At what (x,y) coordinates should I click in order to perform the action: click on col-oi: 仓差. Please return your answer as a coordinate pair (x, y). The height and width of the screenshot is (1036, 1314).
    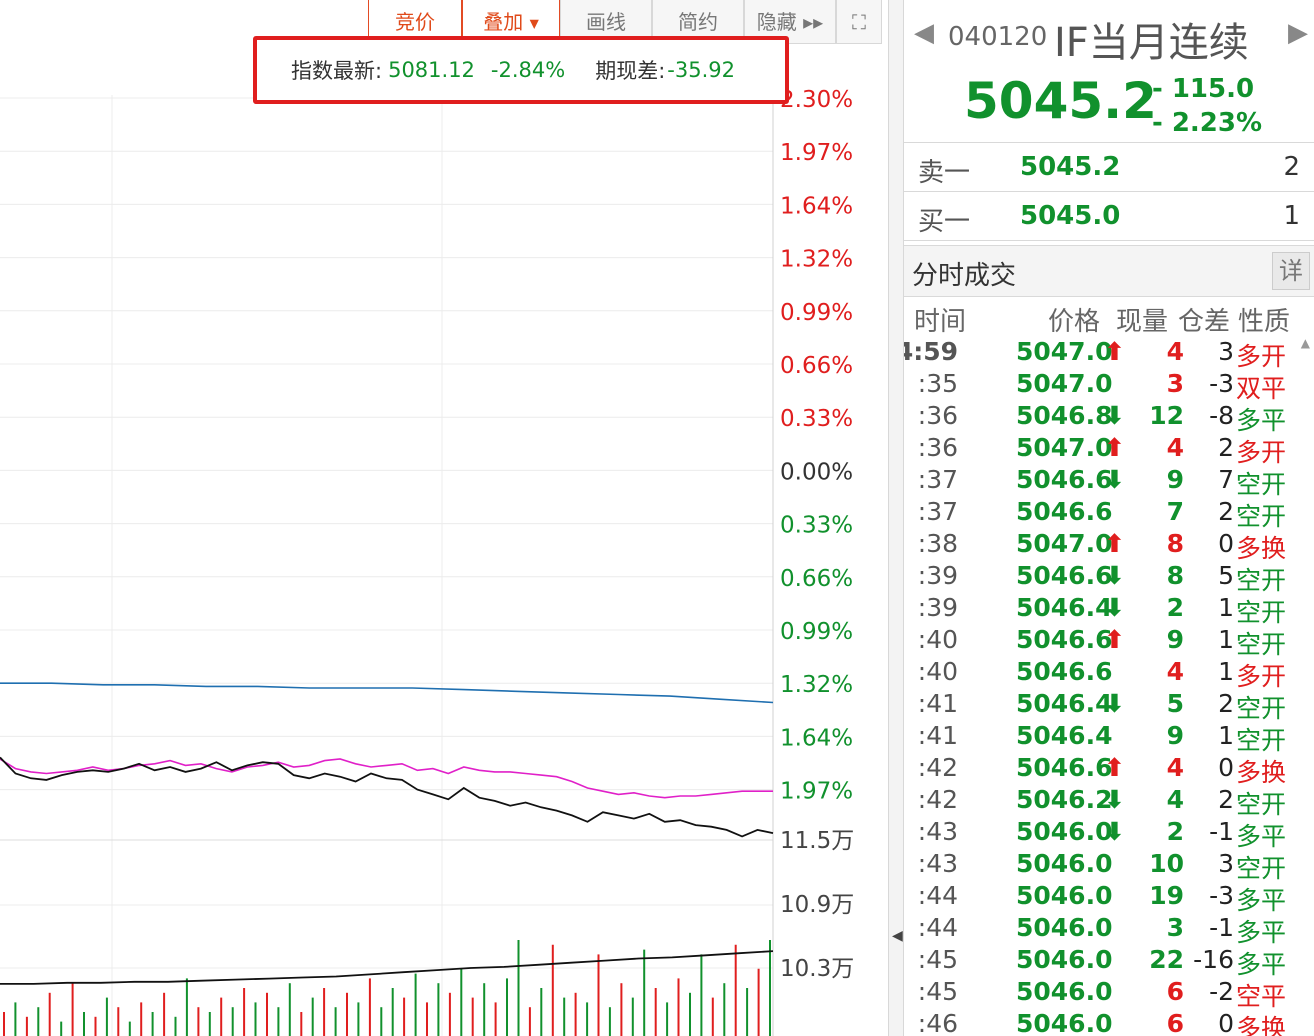
    Looking at the image, I should click on (1204, 322).